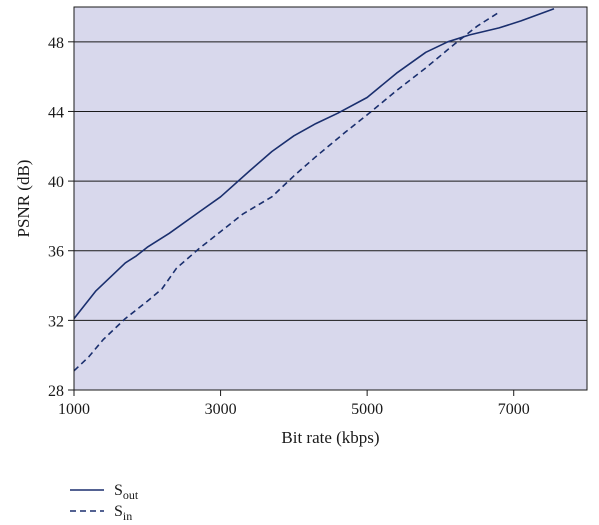  Describe the element at coordinates (221, 409) in the screenshot. I see `x-tick-label: 3000` at that location.